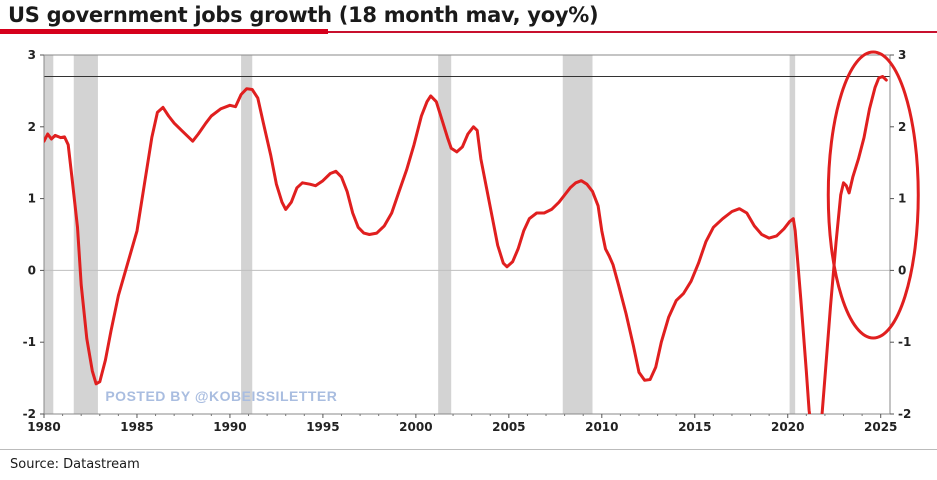 This screenshot has height=480, width=937. Describe the element at coordinates (468, 32) in the screenshot. I see `title-underline` at that location.